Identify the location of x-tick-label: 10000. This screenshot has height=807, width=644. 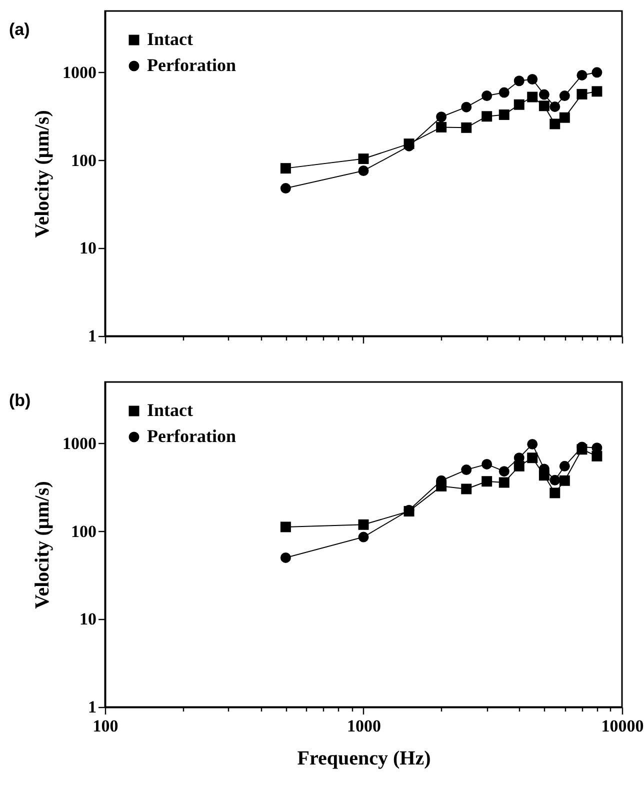
(622, 726).